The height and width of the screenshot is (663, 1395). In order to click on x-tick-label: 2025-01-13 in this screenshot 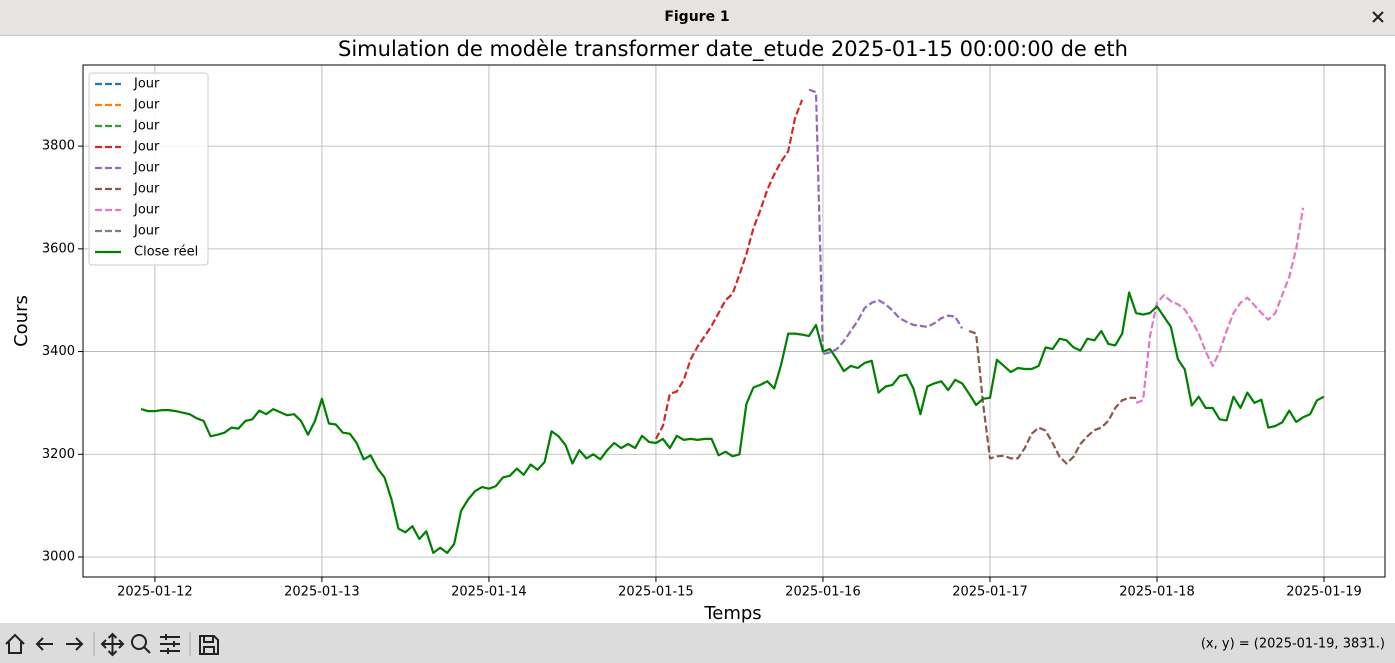, I will do `click(322, 592)`.